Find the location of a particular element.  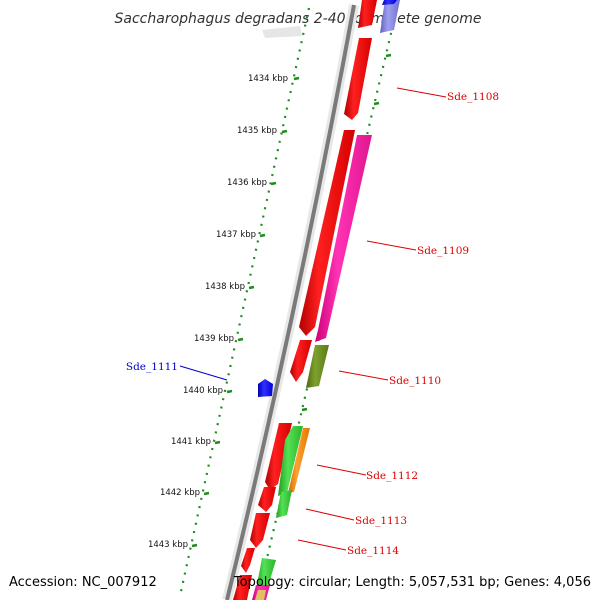

tick-label: 1440 kbp is located at coordinates (203, 391).